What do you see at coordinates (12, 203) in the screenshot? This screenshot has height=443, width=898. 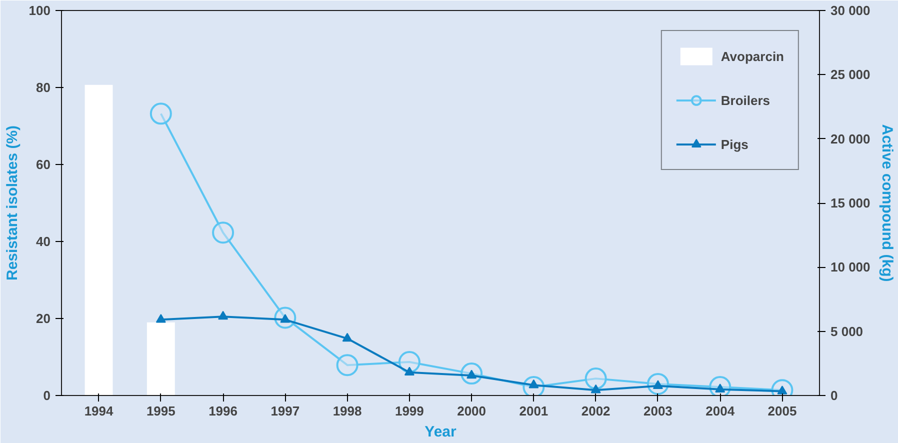 I see `y-axis-title: Resistant isolates (%)` at bounding box center [12, 203].